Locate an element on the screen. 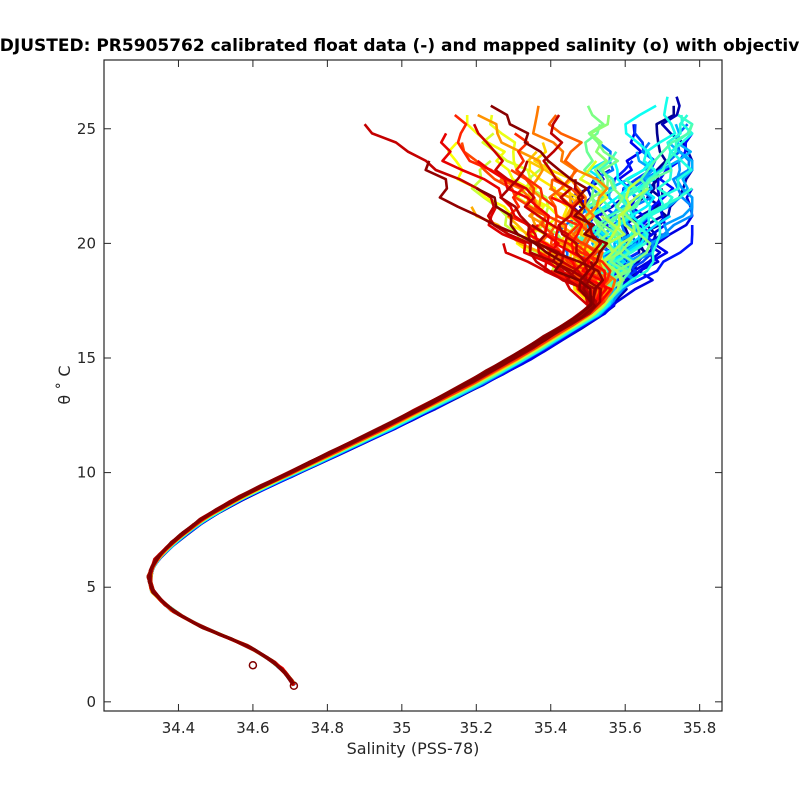 Image resolution: width=800 pixels, height=800 pixels. y-axis-label: θ ˚ C is located at coordinates (64, 384).